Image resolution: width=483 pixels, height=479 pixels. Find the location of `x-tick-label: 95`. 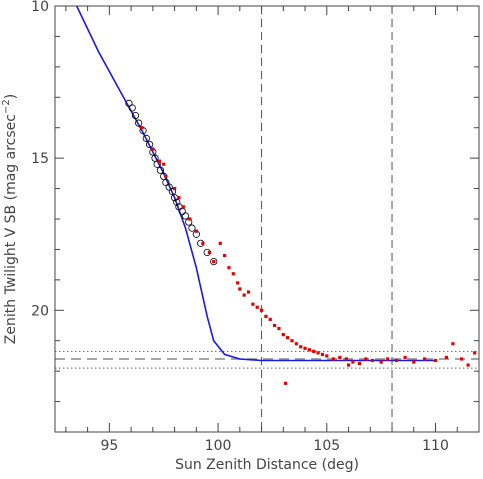

x-tick-label: 95 is located at coordinates (109, 446).